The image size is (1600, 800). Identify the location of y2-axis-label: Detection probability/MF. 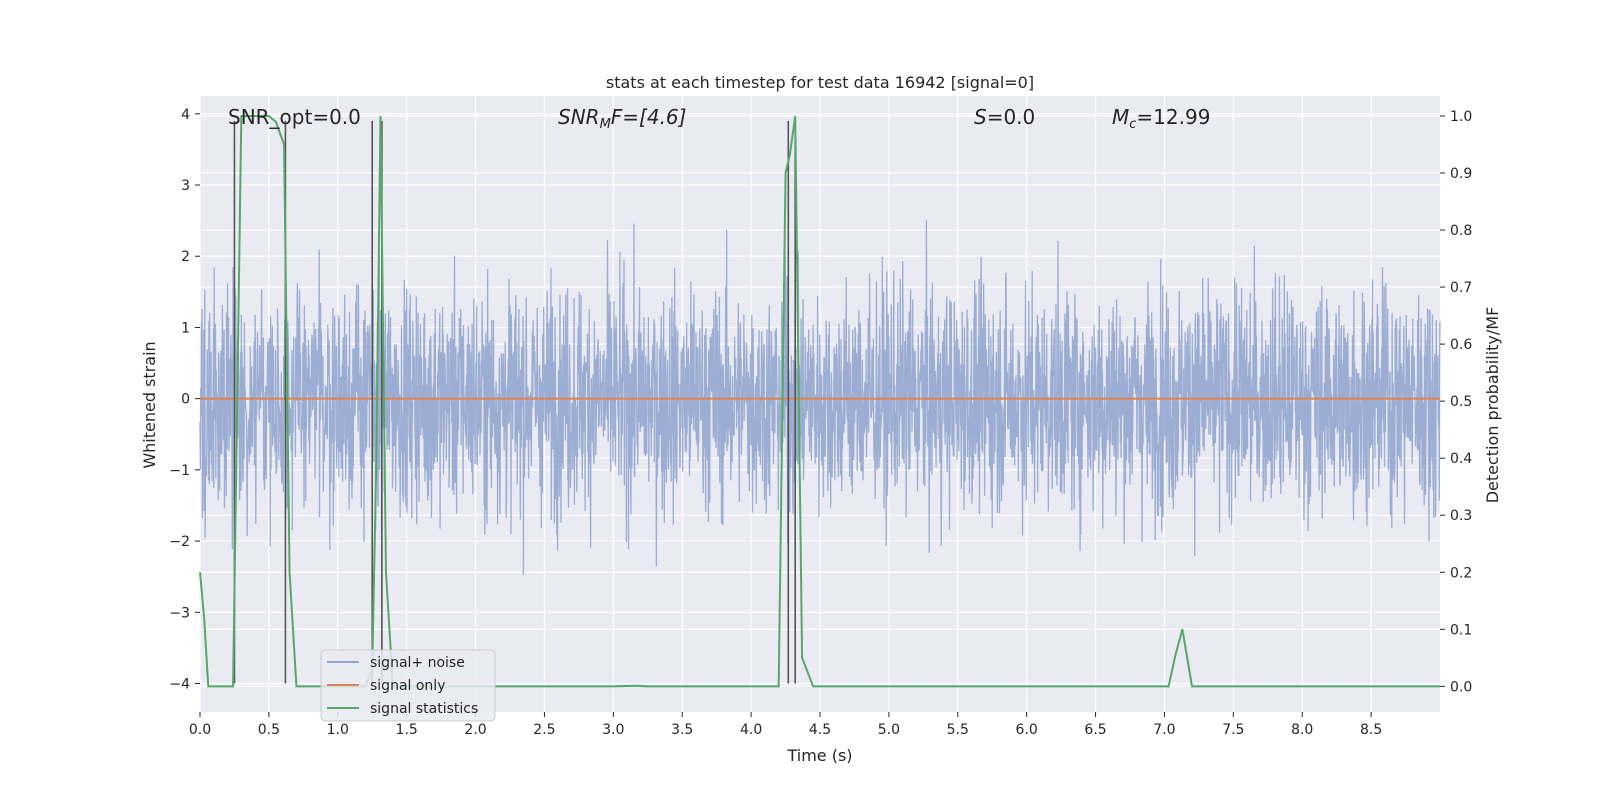
(1492, 405).